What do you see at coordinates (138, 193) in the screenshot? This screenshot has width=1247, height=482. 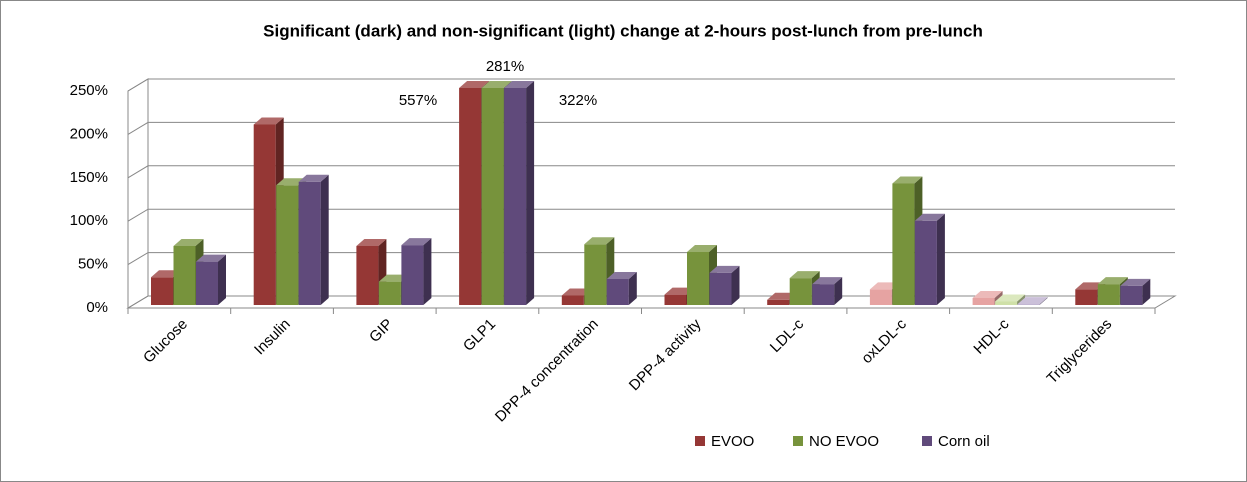 I see `side-wall` at bounding box center [138, 193].